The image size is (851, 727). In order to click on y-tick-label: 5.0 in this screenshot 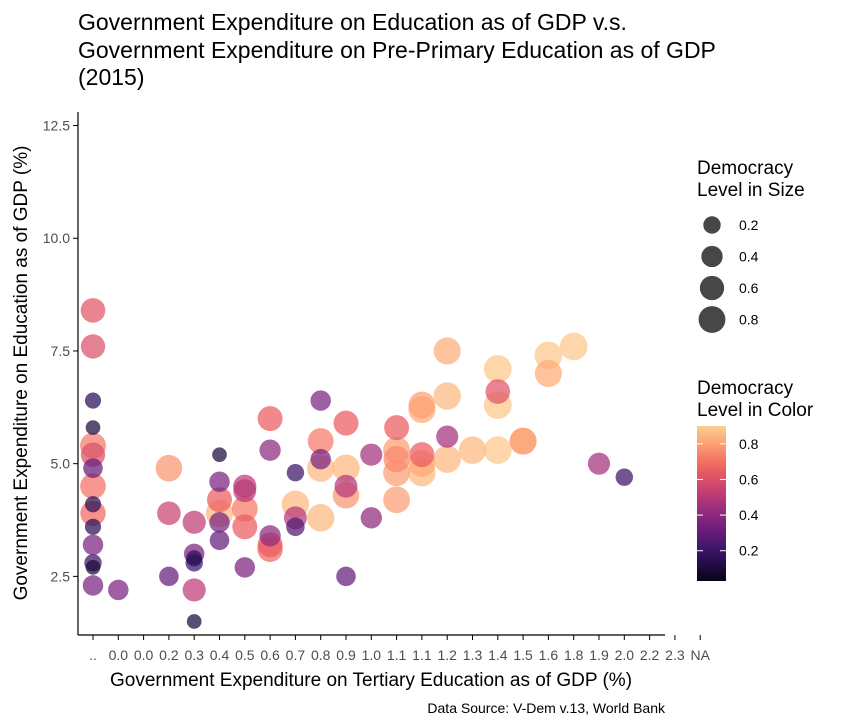, I will do `click(61, 464)`.